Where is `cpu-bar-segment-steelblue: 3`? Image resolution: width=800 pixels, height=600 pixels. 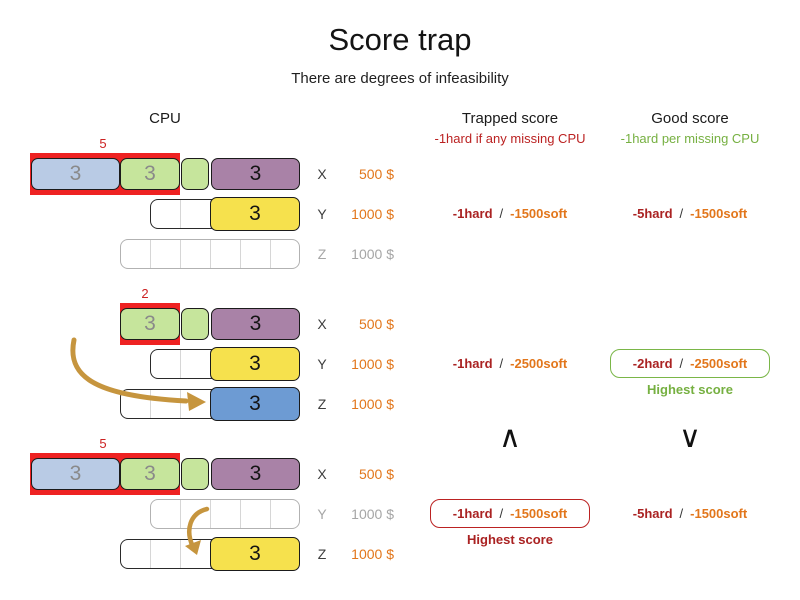 cpu-bar-segment-steelblue: 3 is located at coordinates (255, 404).